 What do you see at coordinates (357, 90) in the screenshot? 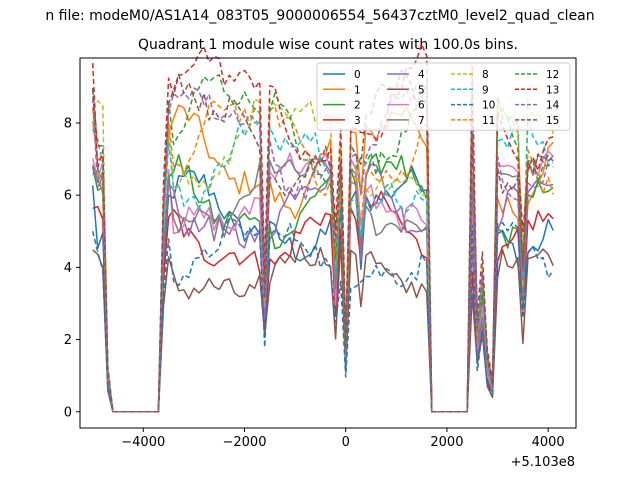
I see `legend-label-1: 1` at bounding box center [357, 90].